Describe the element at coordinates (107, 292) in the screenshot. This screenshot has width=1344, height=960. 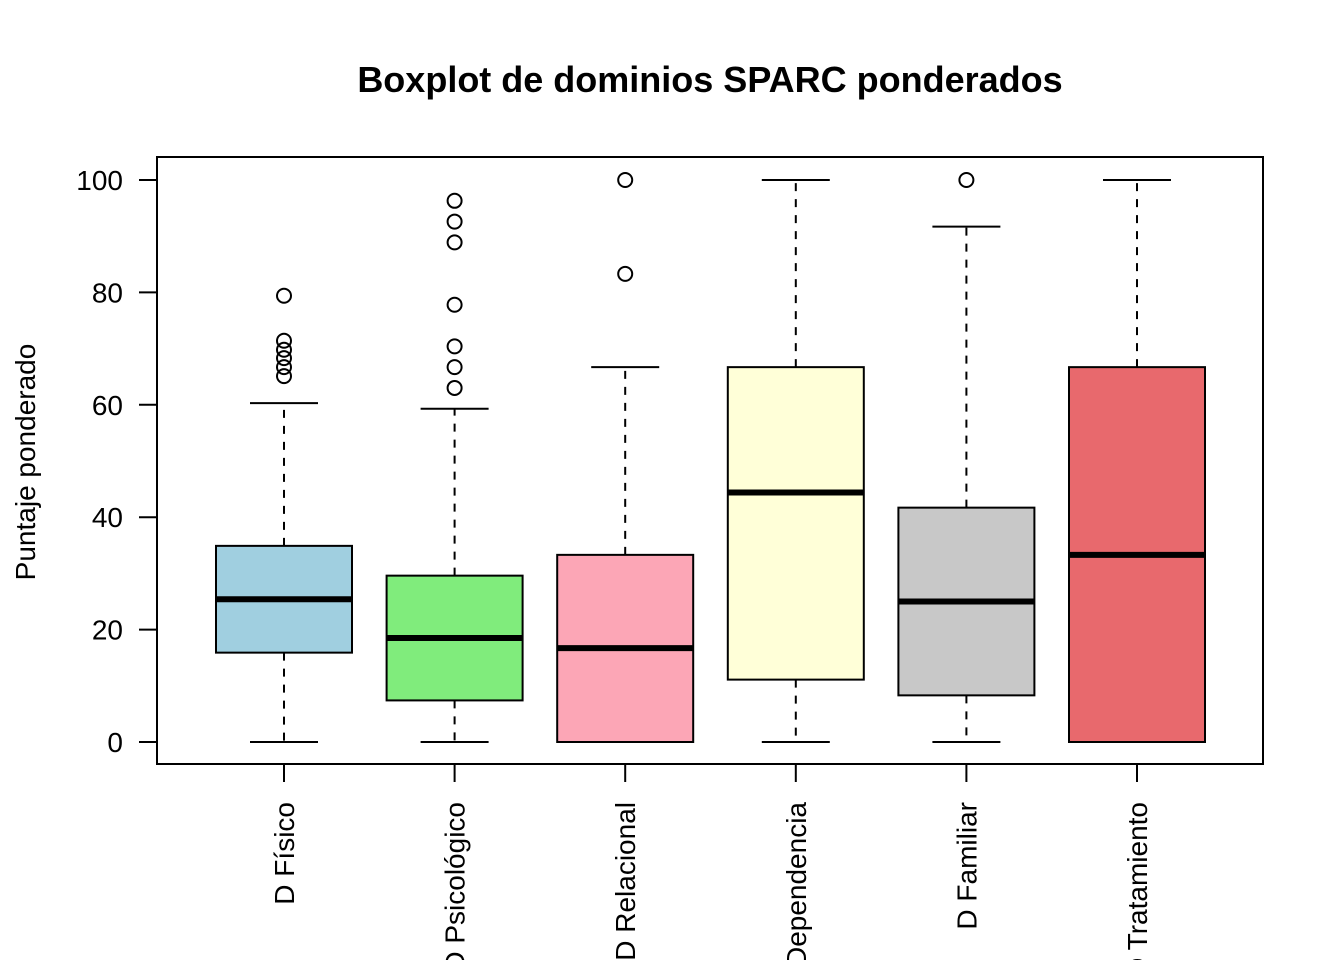
I see `y-tick-label: 80` at that location.